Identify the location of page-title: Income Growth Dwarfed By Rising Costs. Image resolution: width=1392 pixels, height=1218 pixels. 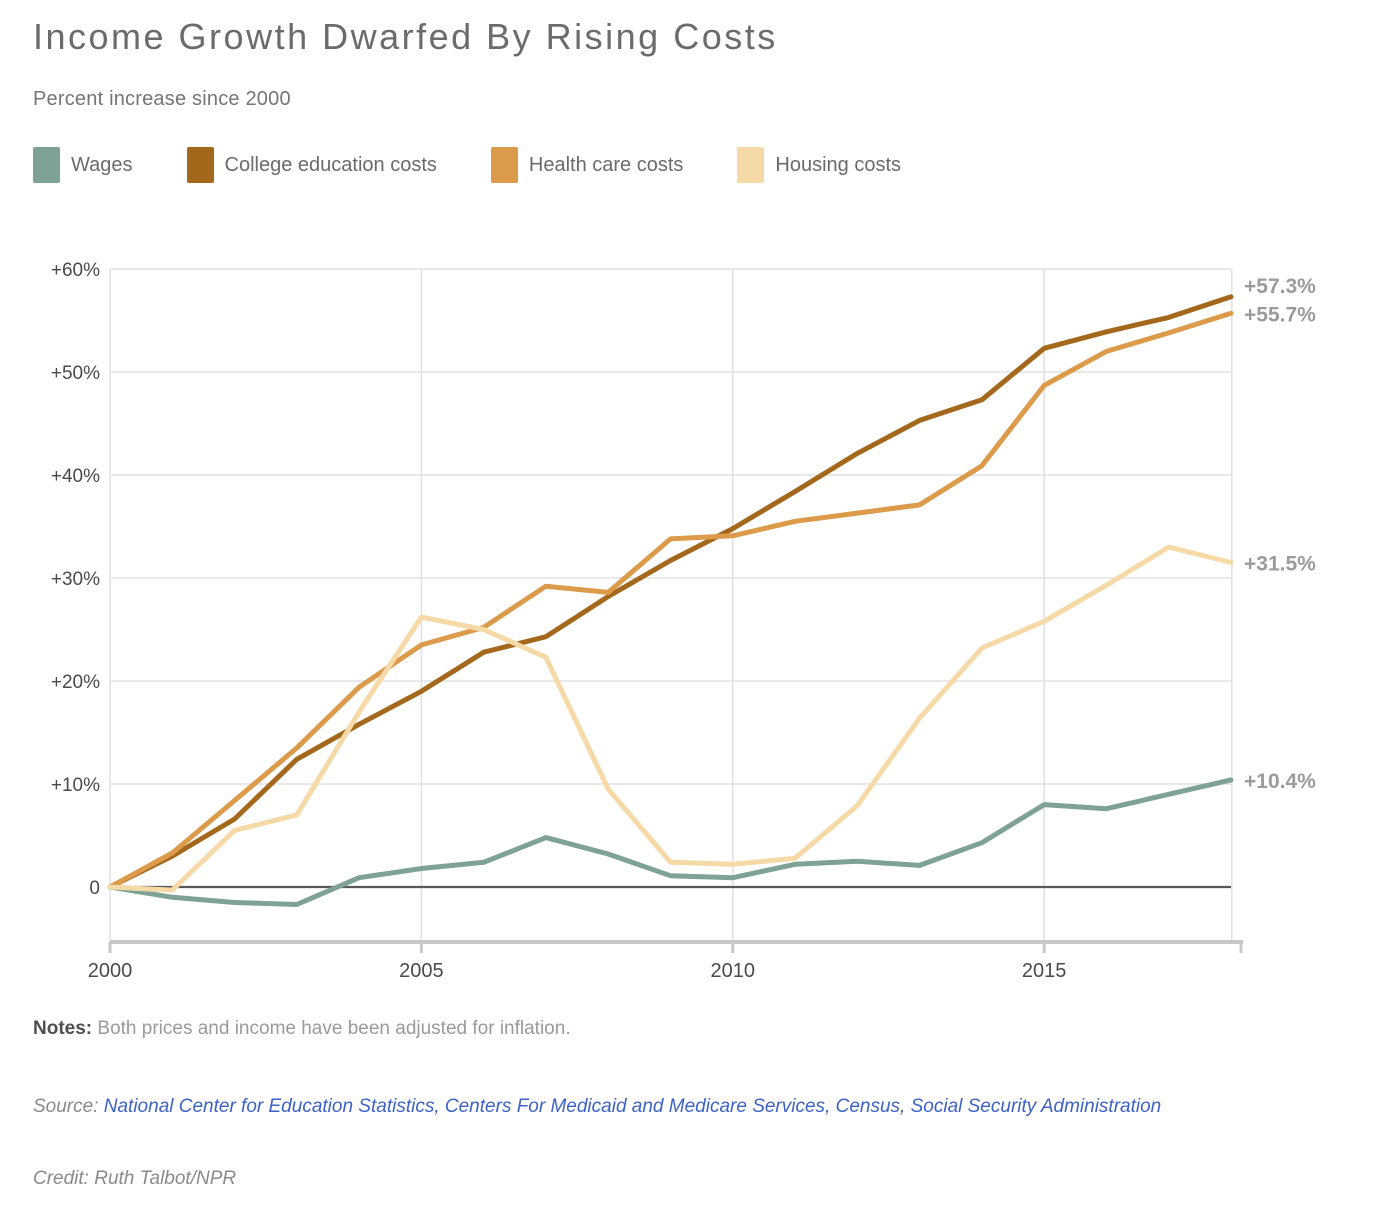
(405, 36).